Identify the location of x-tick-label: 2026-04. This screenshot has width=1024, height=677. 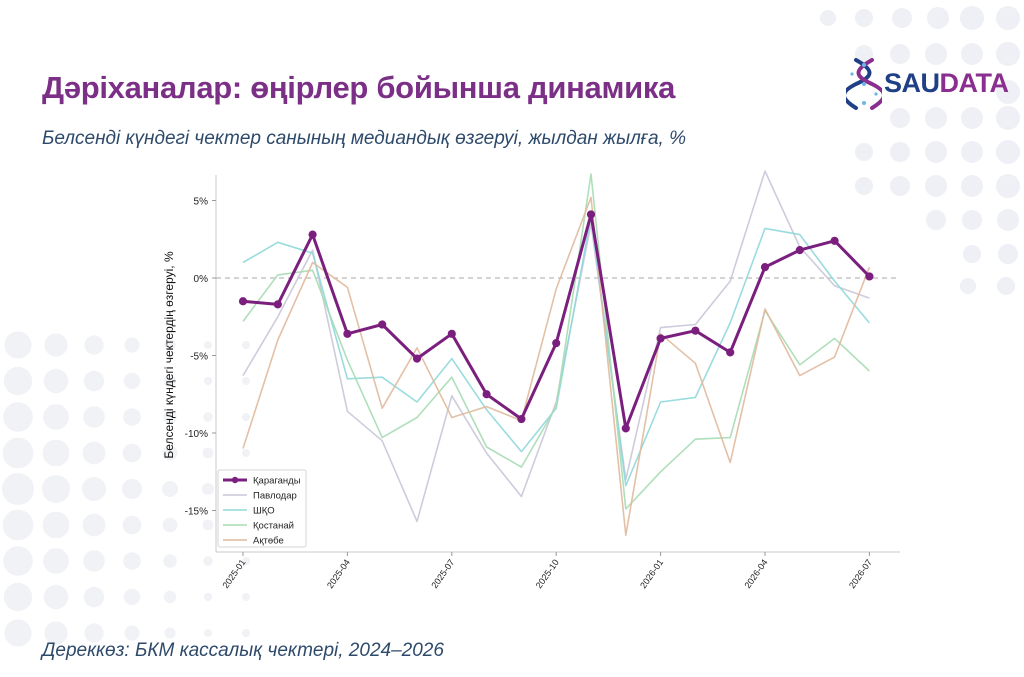
(756, 573).